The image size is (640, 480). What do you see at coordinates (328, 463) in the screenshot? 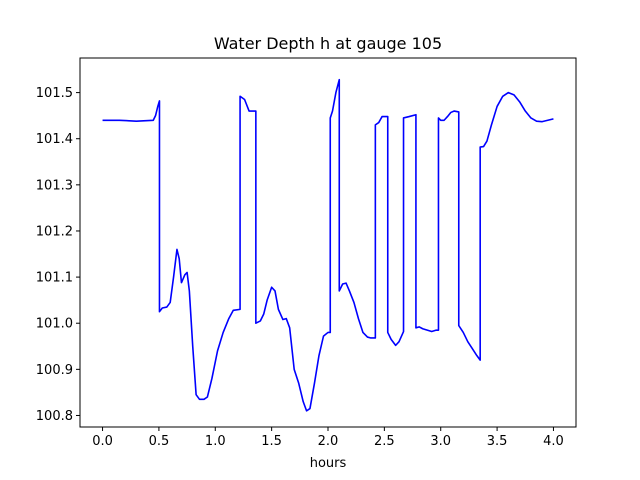
I see `x-axis-label: hours` at bounding box center [328, 463].